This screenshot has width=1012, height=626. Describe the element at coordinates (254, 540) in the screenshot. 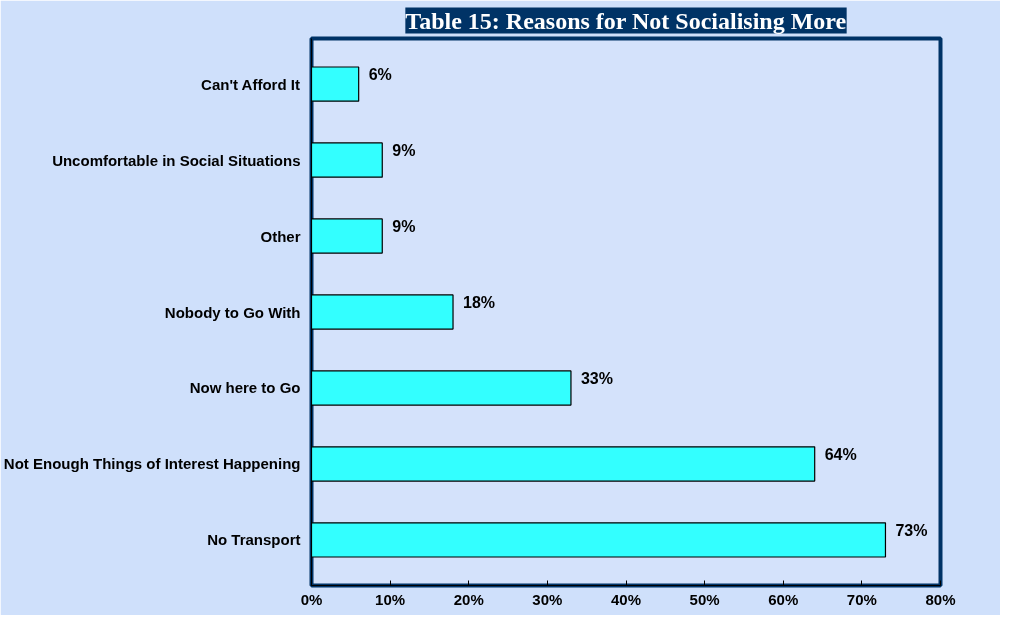

I see `y-tick-label: No Transport` at that location.